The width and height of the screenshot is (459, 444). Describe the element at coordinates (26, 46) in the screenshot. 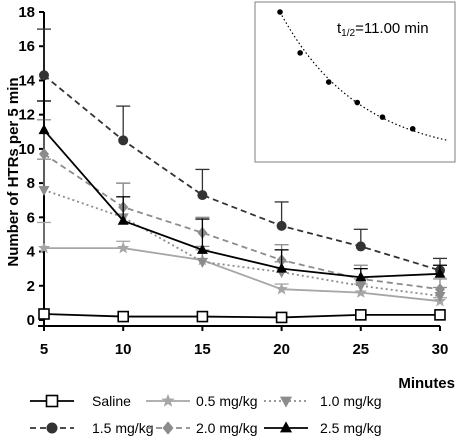

I see `y-tick-label: 16` at that location.